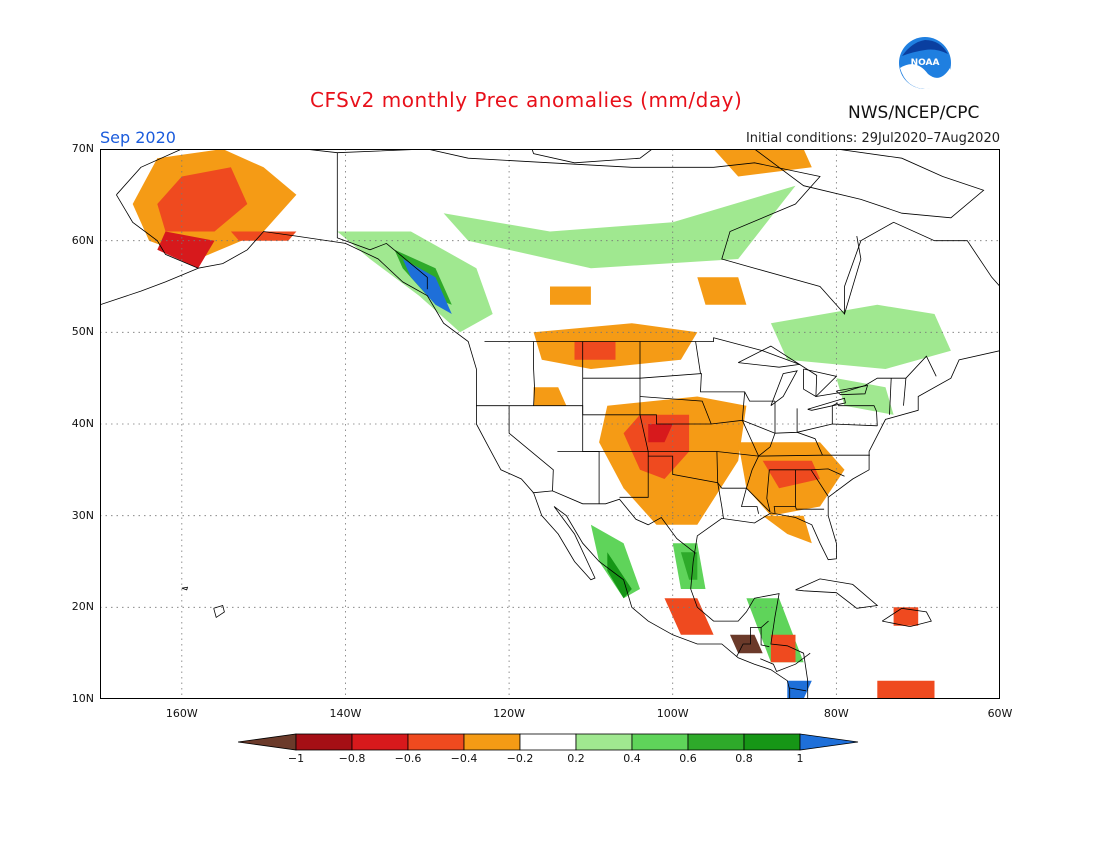 This screenshot has height=850, width=1100. I want to click on longitude-label: 60W, so click(1000, 713).